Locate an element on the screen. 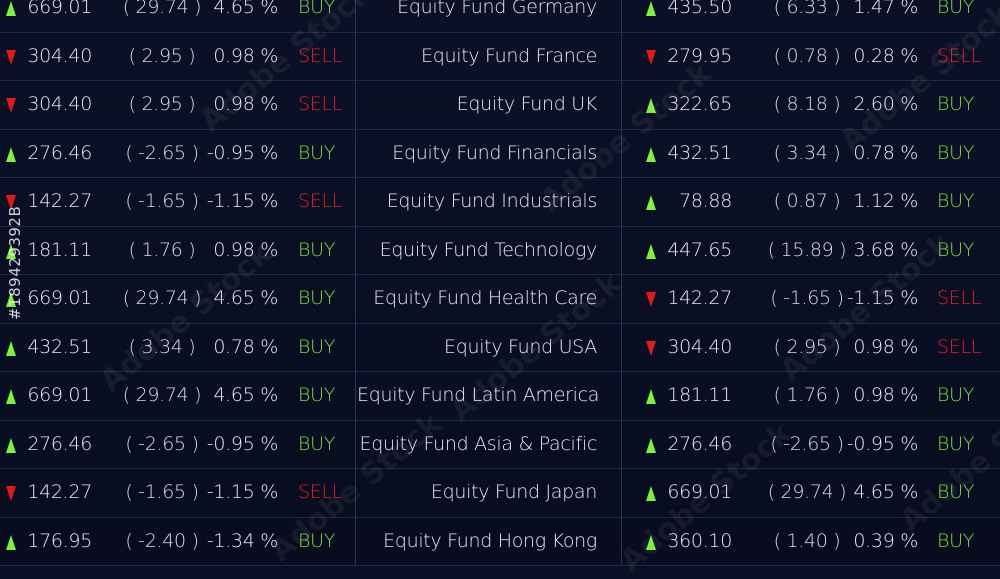 The height and width of the screenshot is (579, 1000). change-cell: ( 3.34 ) is located at coordinates (162, 346).